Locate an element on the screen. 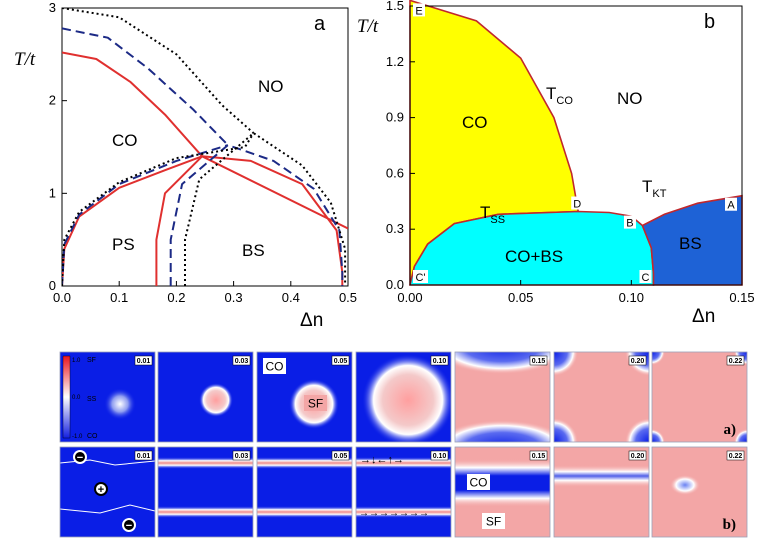 This screenshot has height=545, width=757. colorbar-value: 1.0 is located at coordinates (76, 361).